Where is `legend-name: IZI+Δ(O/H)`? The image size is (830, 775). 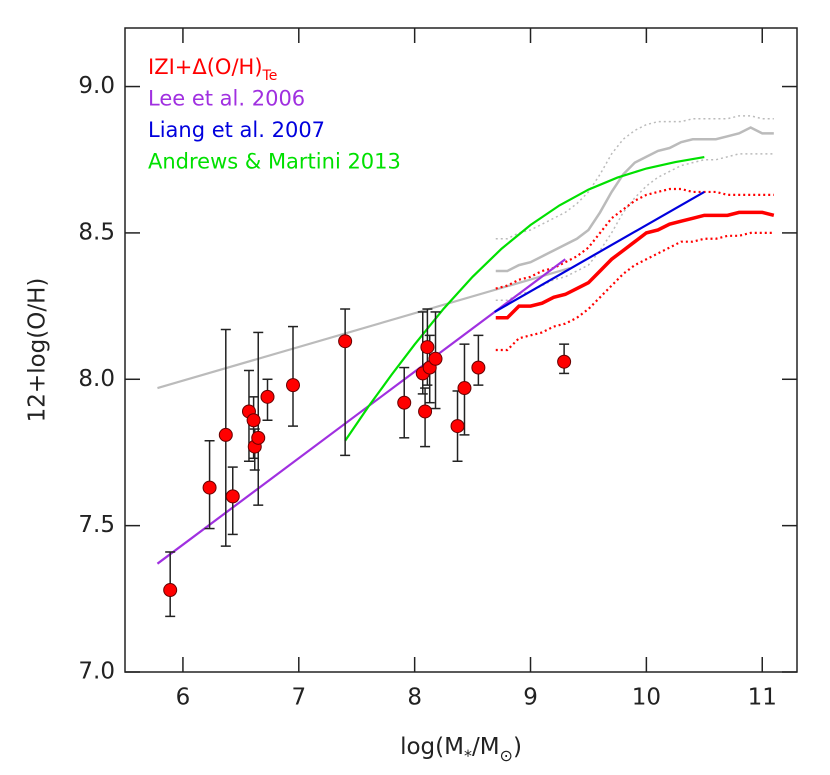
legend-name: IZI+Δ(O/H) is located at coordinates (205, 67).